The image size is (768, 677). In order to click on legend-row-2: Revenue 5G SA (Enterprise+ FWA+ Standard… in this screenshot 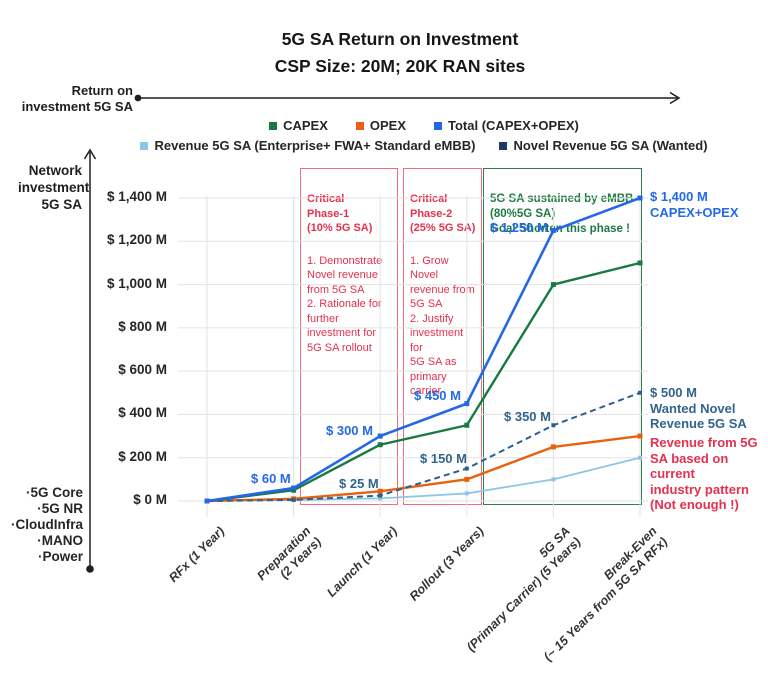, I will do `click(424, 145)`.